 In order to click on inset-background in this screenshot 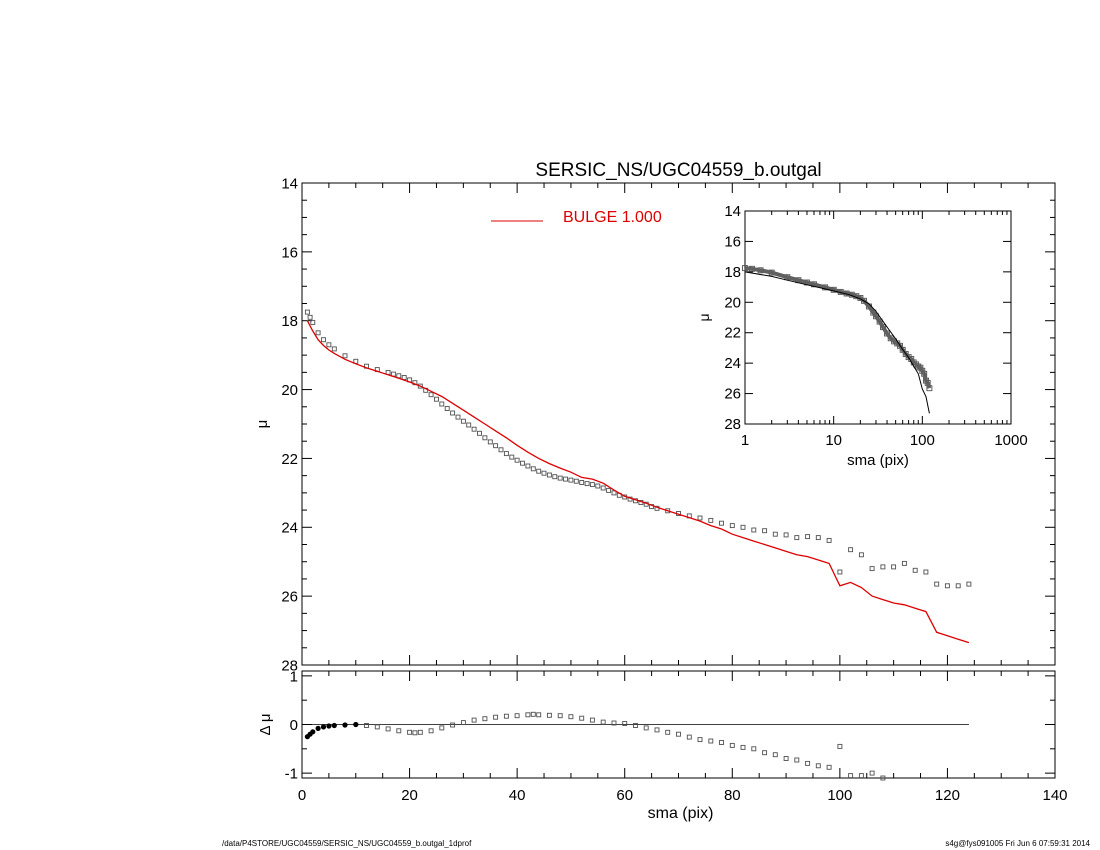, I will do `click(863, 337)`.